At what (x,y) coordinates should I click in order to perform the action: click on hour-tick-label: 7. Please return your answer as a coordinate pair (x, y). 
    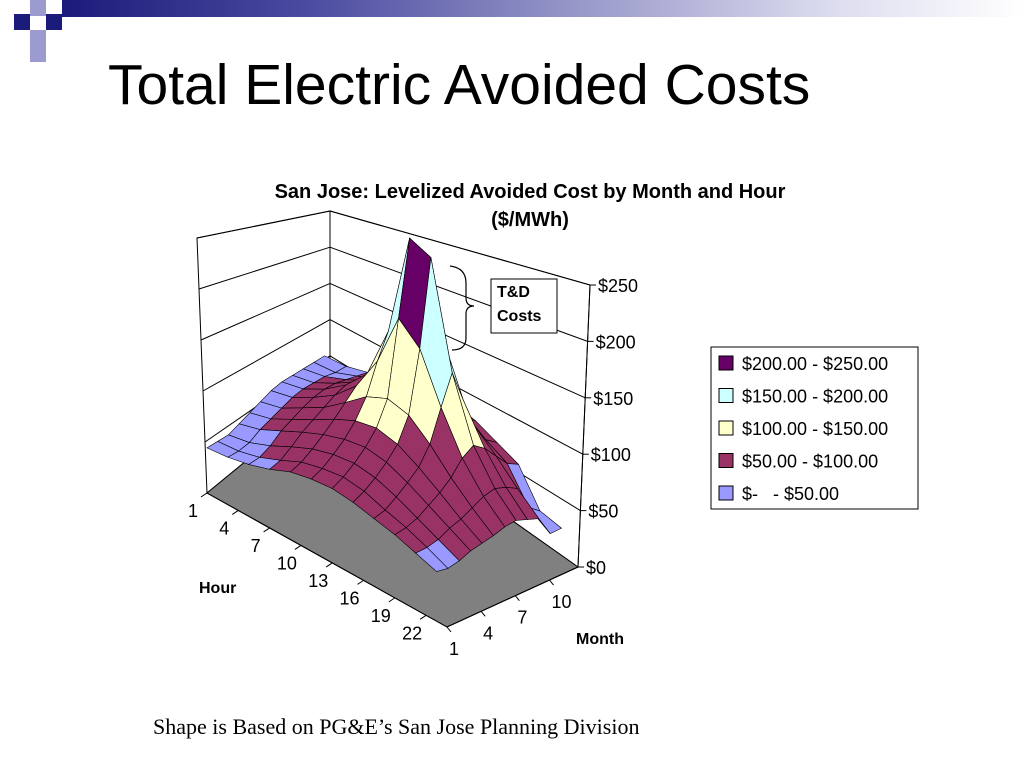
    Looking at the image, I should click on (256, 546).